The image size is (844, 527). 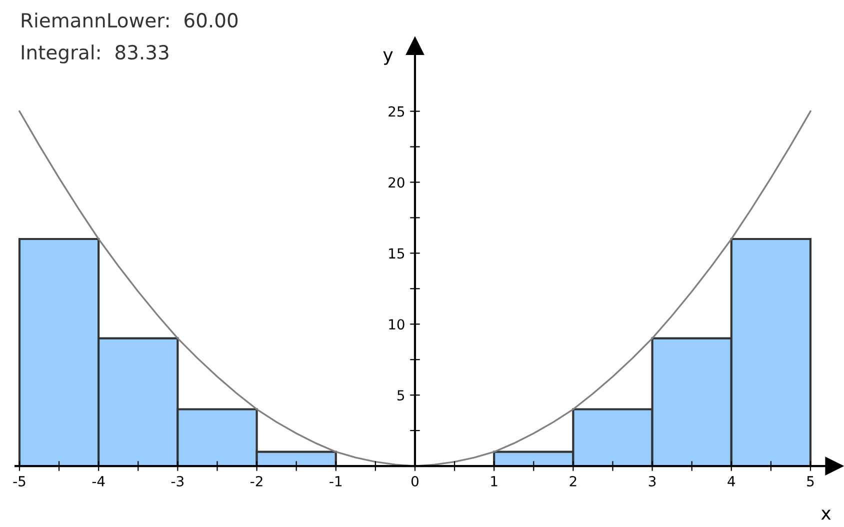 What do you see at coordinates (95, 54) in the screenshot?
I see `annotation: Integral: 83.33` at bounding box center [95, 54].